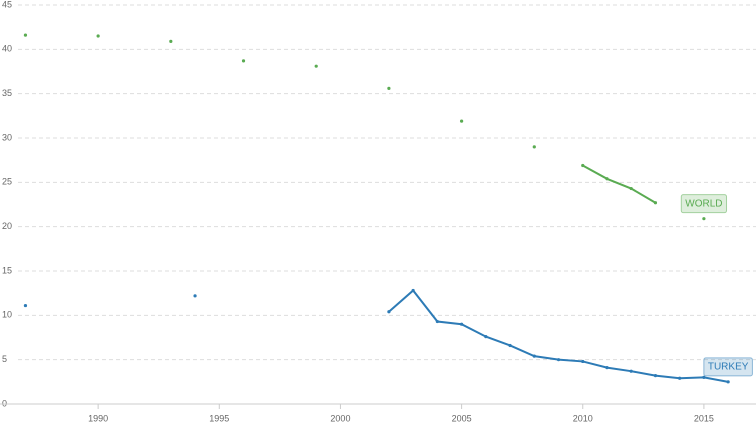 Image resolution: width=756 pixels, height=441 pixels. I want to click on legend-tag: TURKEY, so click(728, 366).